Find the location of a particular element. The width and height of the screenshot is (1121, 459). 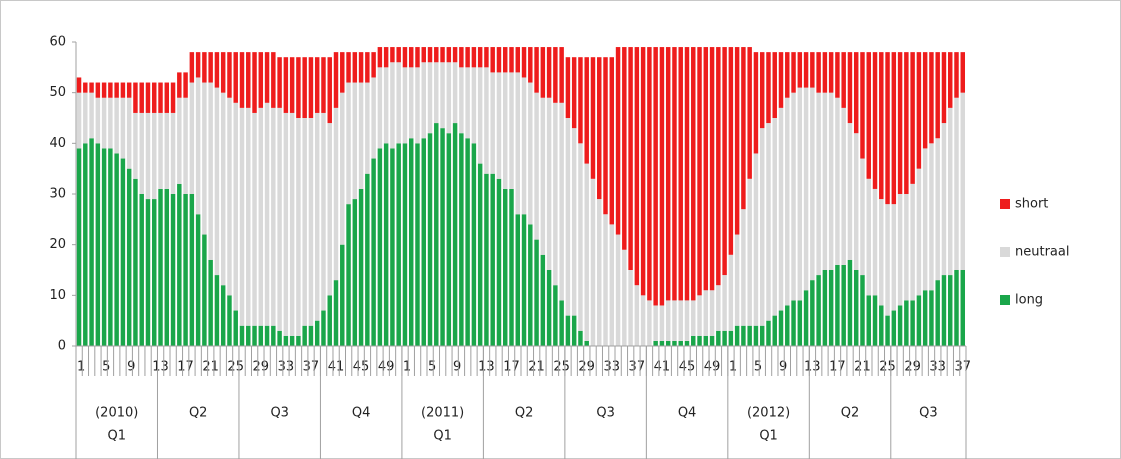

legend-label: long is located at coordinates (1029, 300).